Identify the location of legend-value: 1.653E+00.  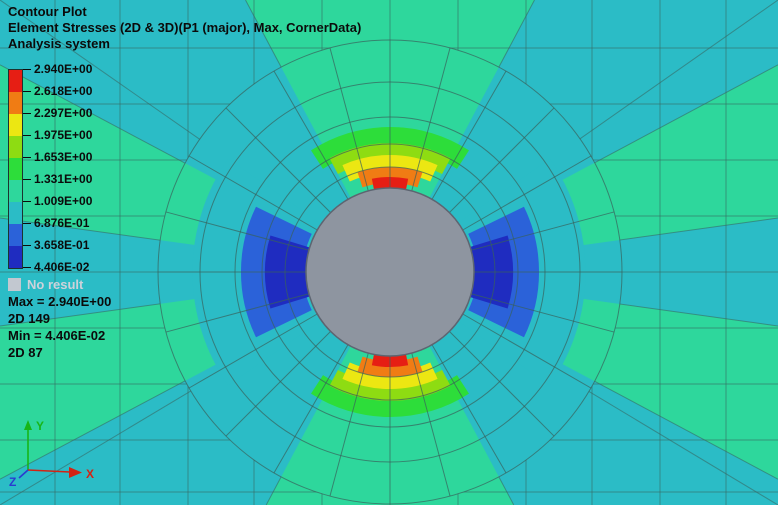
(63, 157).